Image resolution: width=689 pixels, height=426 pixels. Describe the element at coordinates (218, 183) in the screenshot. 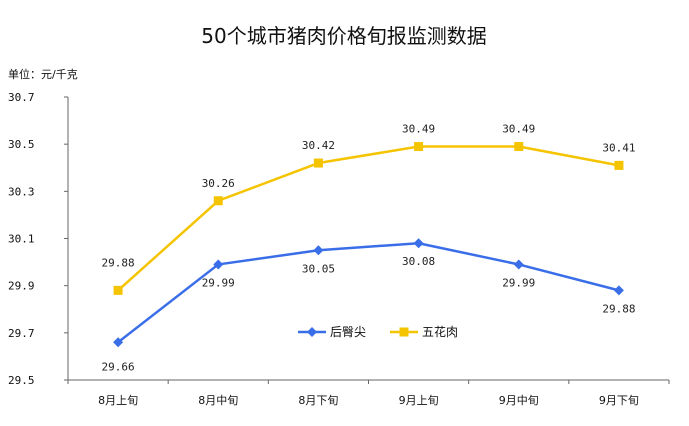

I see `data-label: 30.26` at that location.